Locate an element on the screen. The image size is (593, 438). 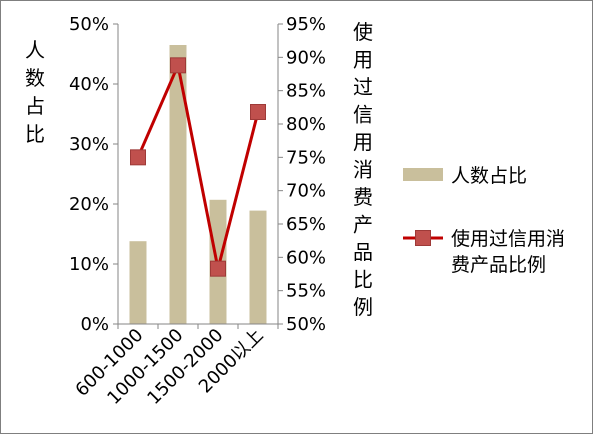
left-axis-title-char-1: 数 is located at coordinates (35, 78).